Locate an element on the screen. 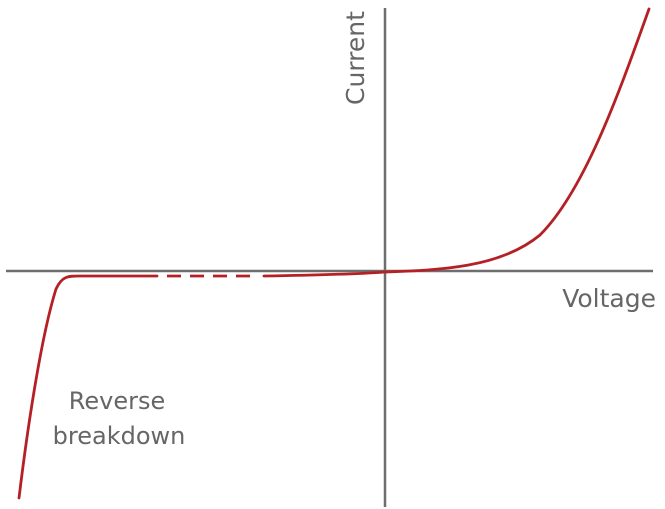 The width and height of the screenshot is (665, 509). leakage-segment is located at coordinates (324, 274).